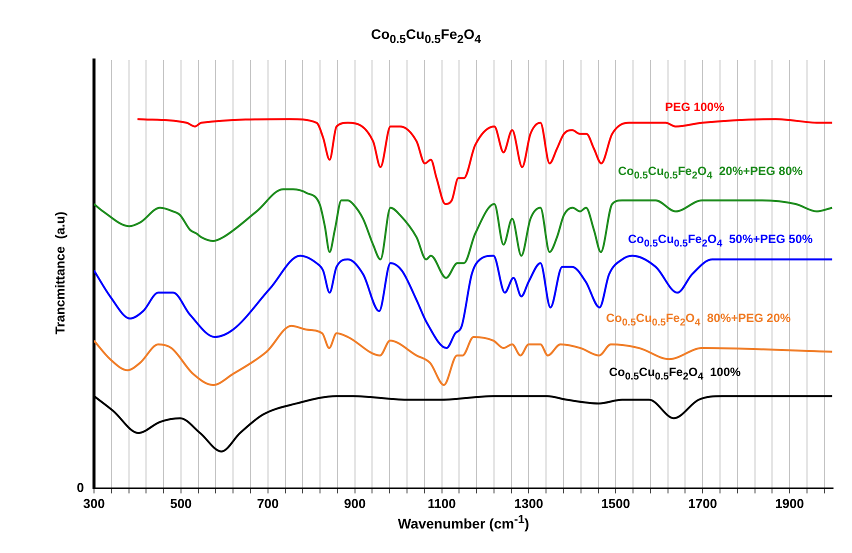  What do you see at coordinates (529, 503) in the screenshot?
I see `x-tick-label: 1300` at bounding box center [529, 503].